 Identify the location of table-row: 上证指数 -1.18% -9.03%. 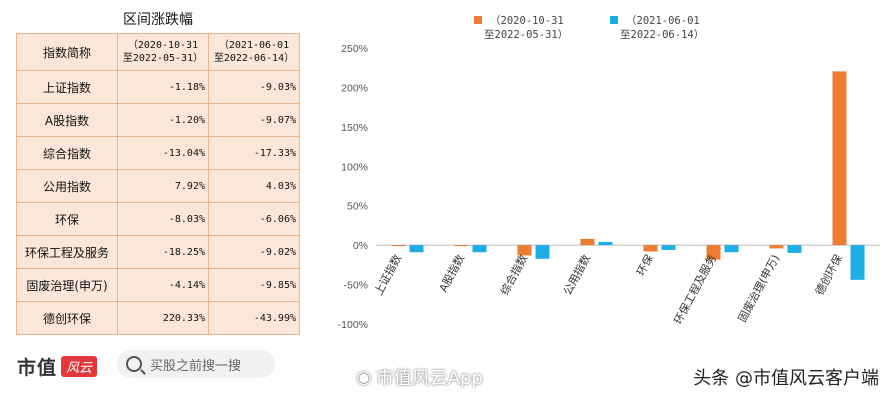
(158, 87).